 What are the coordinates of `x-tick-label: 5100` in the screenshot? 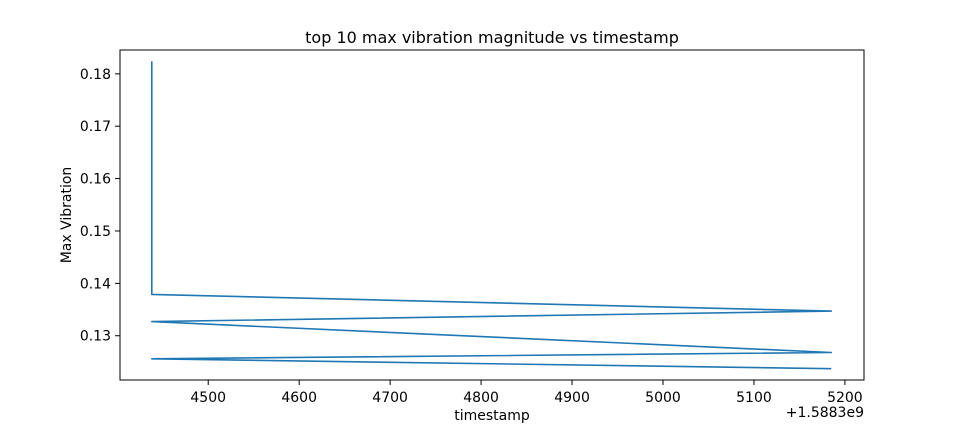 It's located at (754, 398).